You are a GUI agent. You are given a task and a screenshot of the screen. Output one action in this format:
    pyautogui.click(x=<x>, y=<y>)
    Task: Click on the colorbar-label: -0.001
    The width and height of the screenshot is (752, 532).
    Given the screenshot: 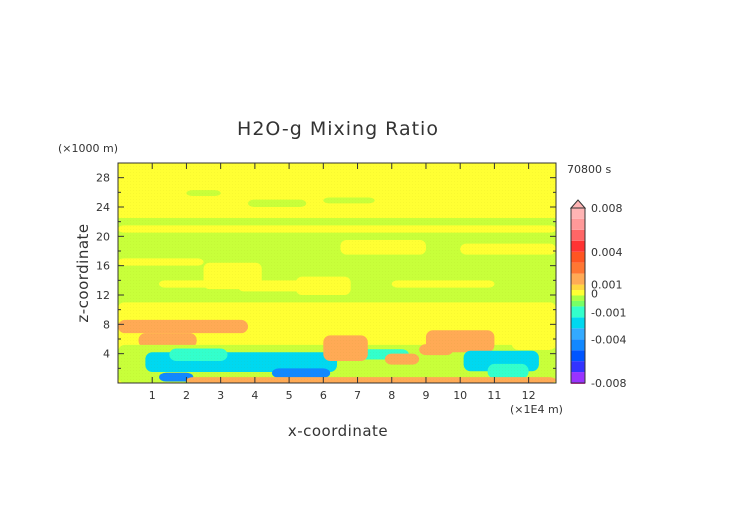 What is the action you would take?
    pyautogui.click(x=608, y=312)
    